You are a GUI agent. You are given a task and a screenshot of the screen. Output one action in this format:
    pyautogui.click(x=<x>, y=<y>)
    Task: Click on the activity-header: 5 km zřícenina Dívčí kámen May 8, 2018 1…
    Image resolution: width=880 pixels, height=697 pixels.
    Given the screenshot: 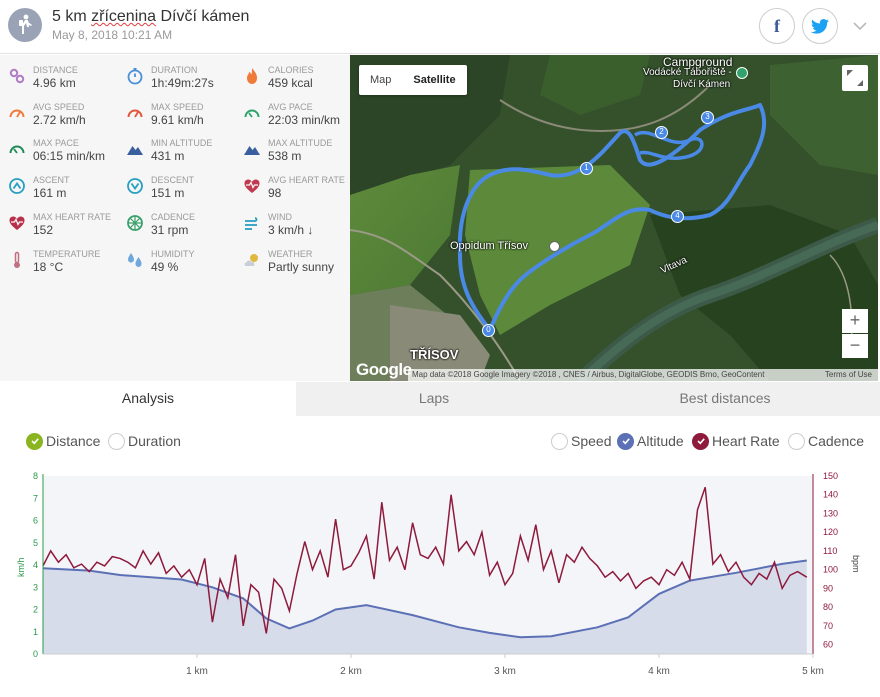 What is the action you would take?
    pyautogui.click(x=440, y=27)
    